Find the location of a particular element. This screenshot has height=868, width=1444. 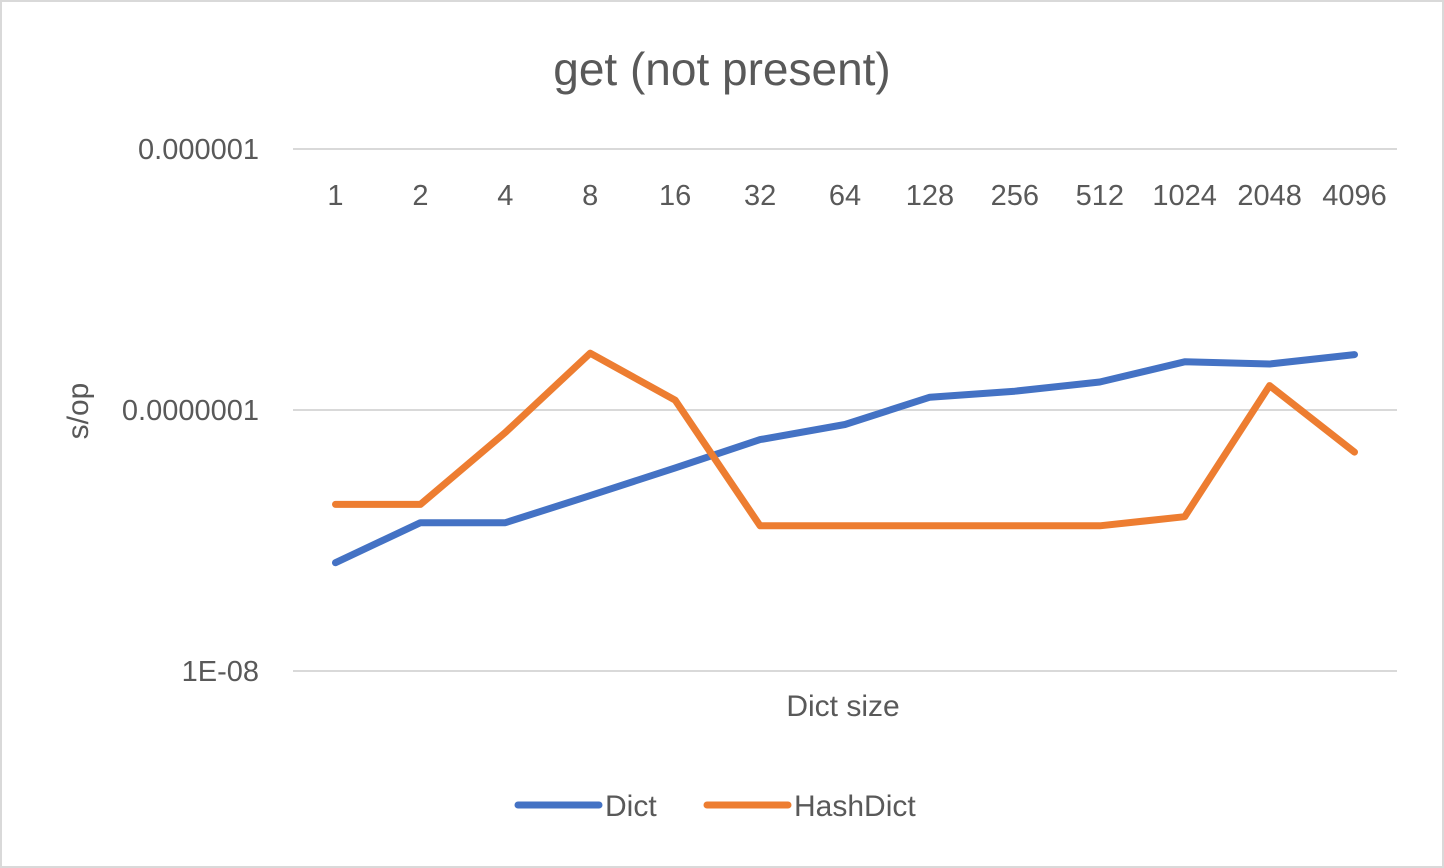

legend: Dict HashDict is located at coordinates (715, 806).